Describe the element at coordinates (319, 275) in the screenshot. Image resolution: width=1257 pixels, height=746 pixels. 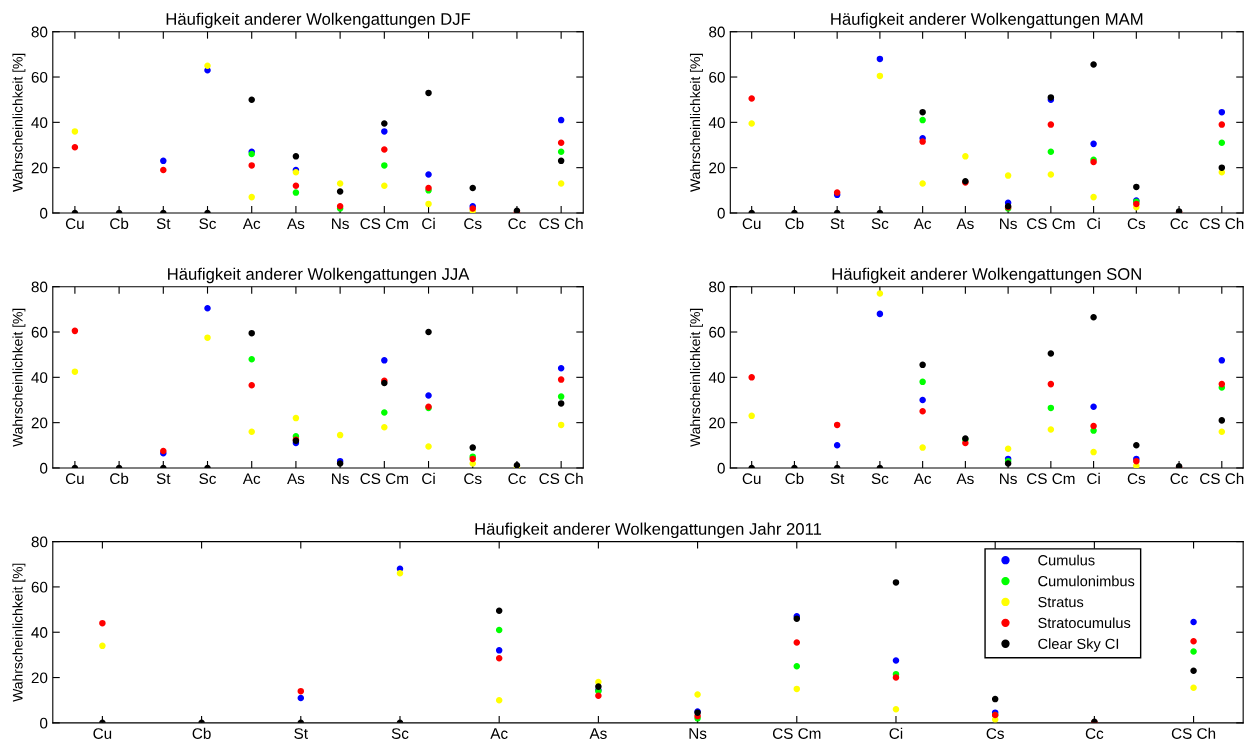
I see `chart-title: Häufigkeit anderer Wolkengattungen JJA` at that location.